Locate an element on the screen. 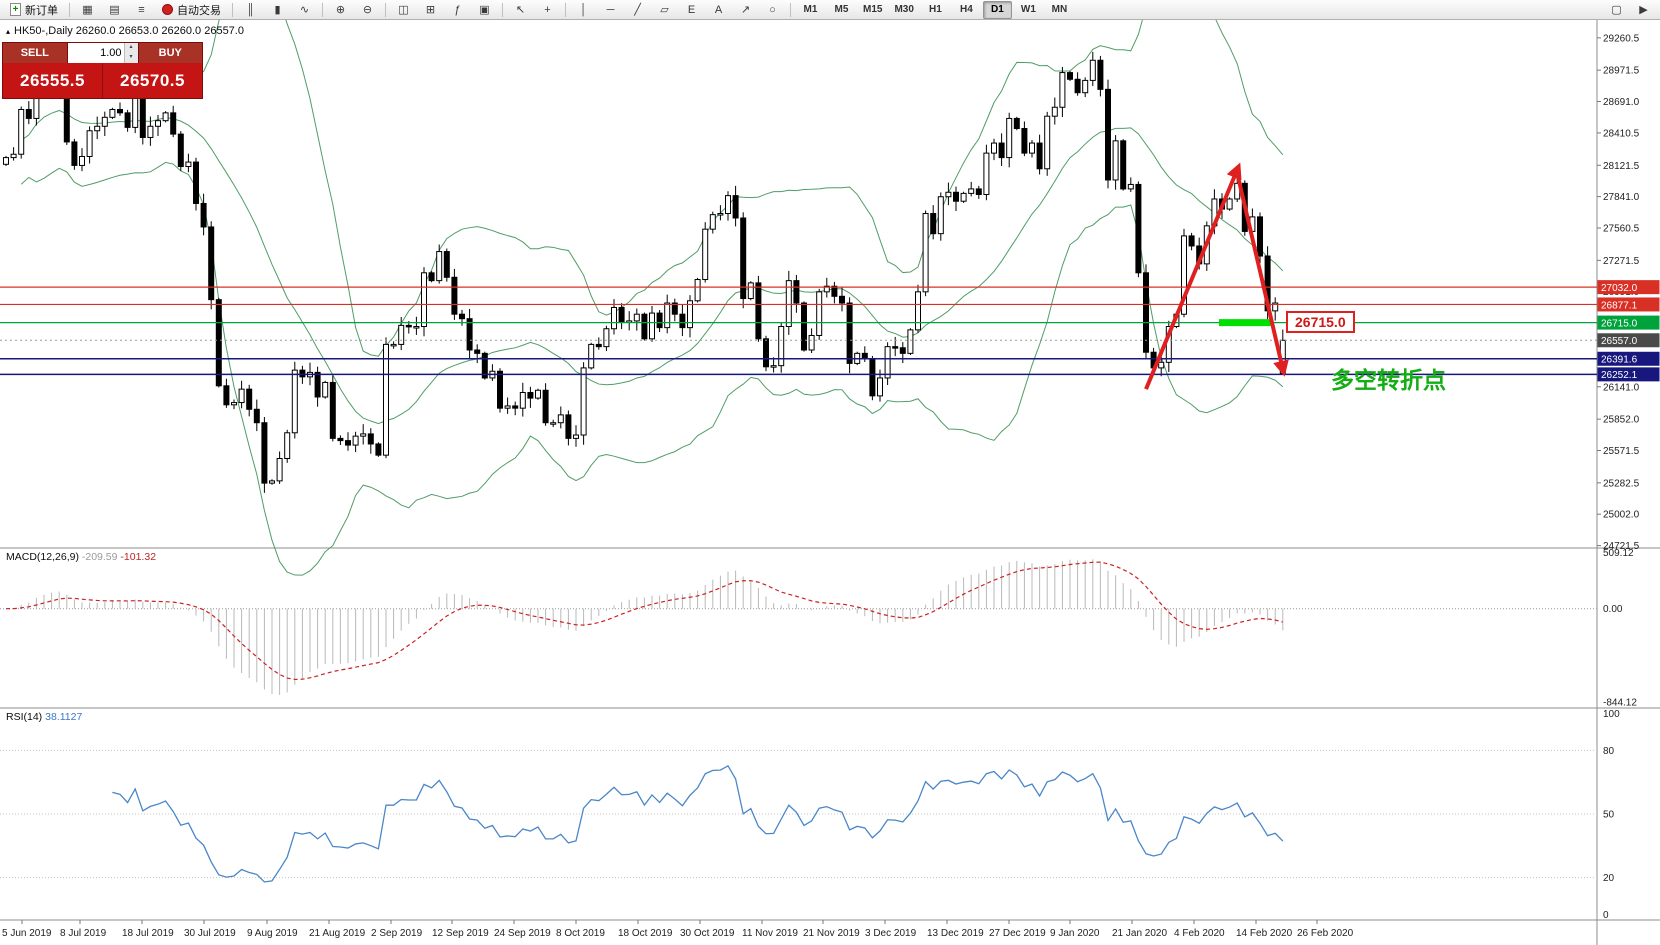  zoom-out-icon: ⊖ is located at coordinates (367, 10).